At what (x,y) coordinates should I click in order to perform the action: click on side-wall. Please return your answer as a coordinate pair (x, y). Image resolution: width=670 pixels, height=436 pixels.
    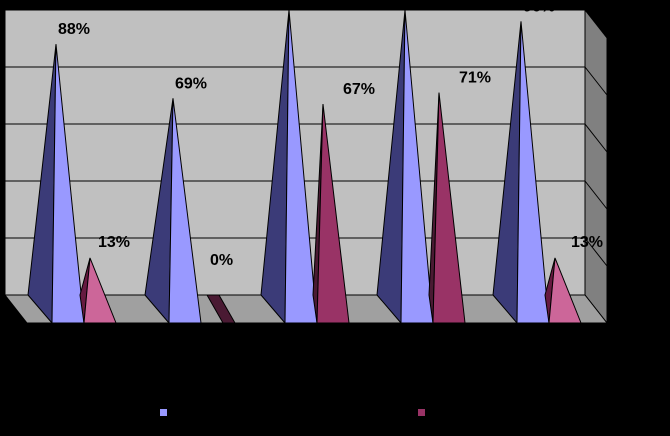
    Looking at the image, I should click on (596, 166).